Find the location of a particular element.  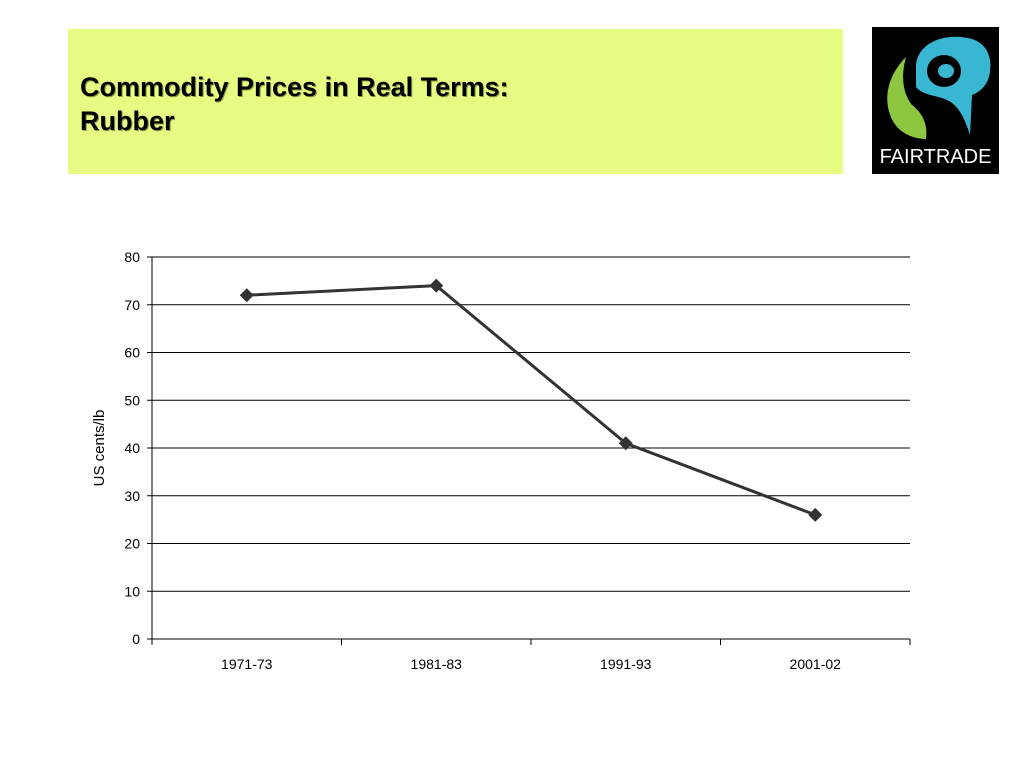

fairtrade-mark-icon is located at coordinates (939, 87).